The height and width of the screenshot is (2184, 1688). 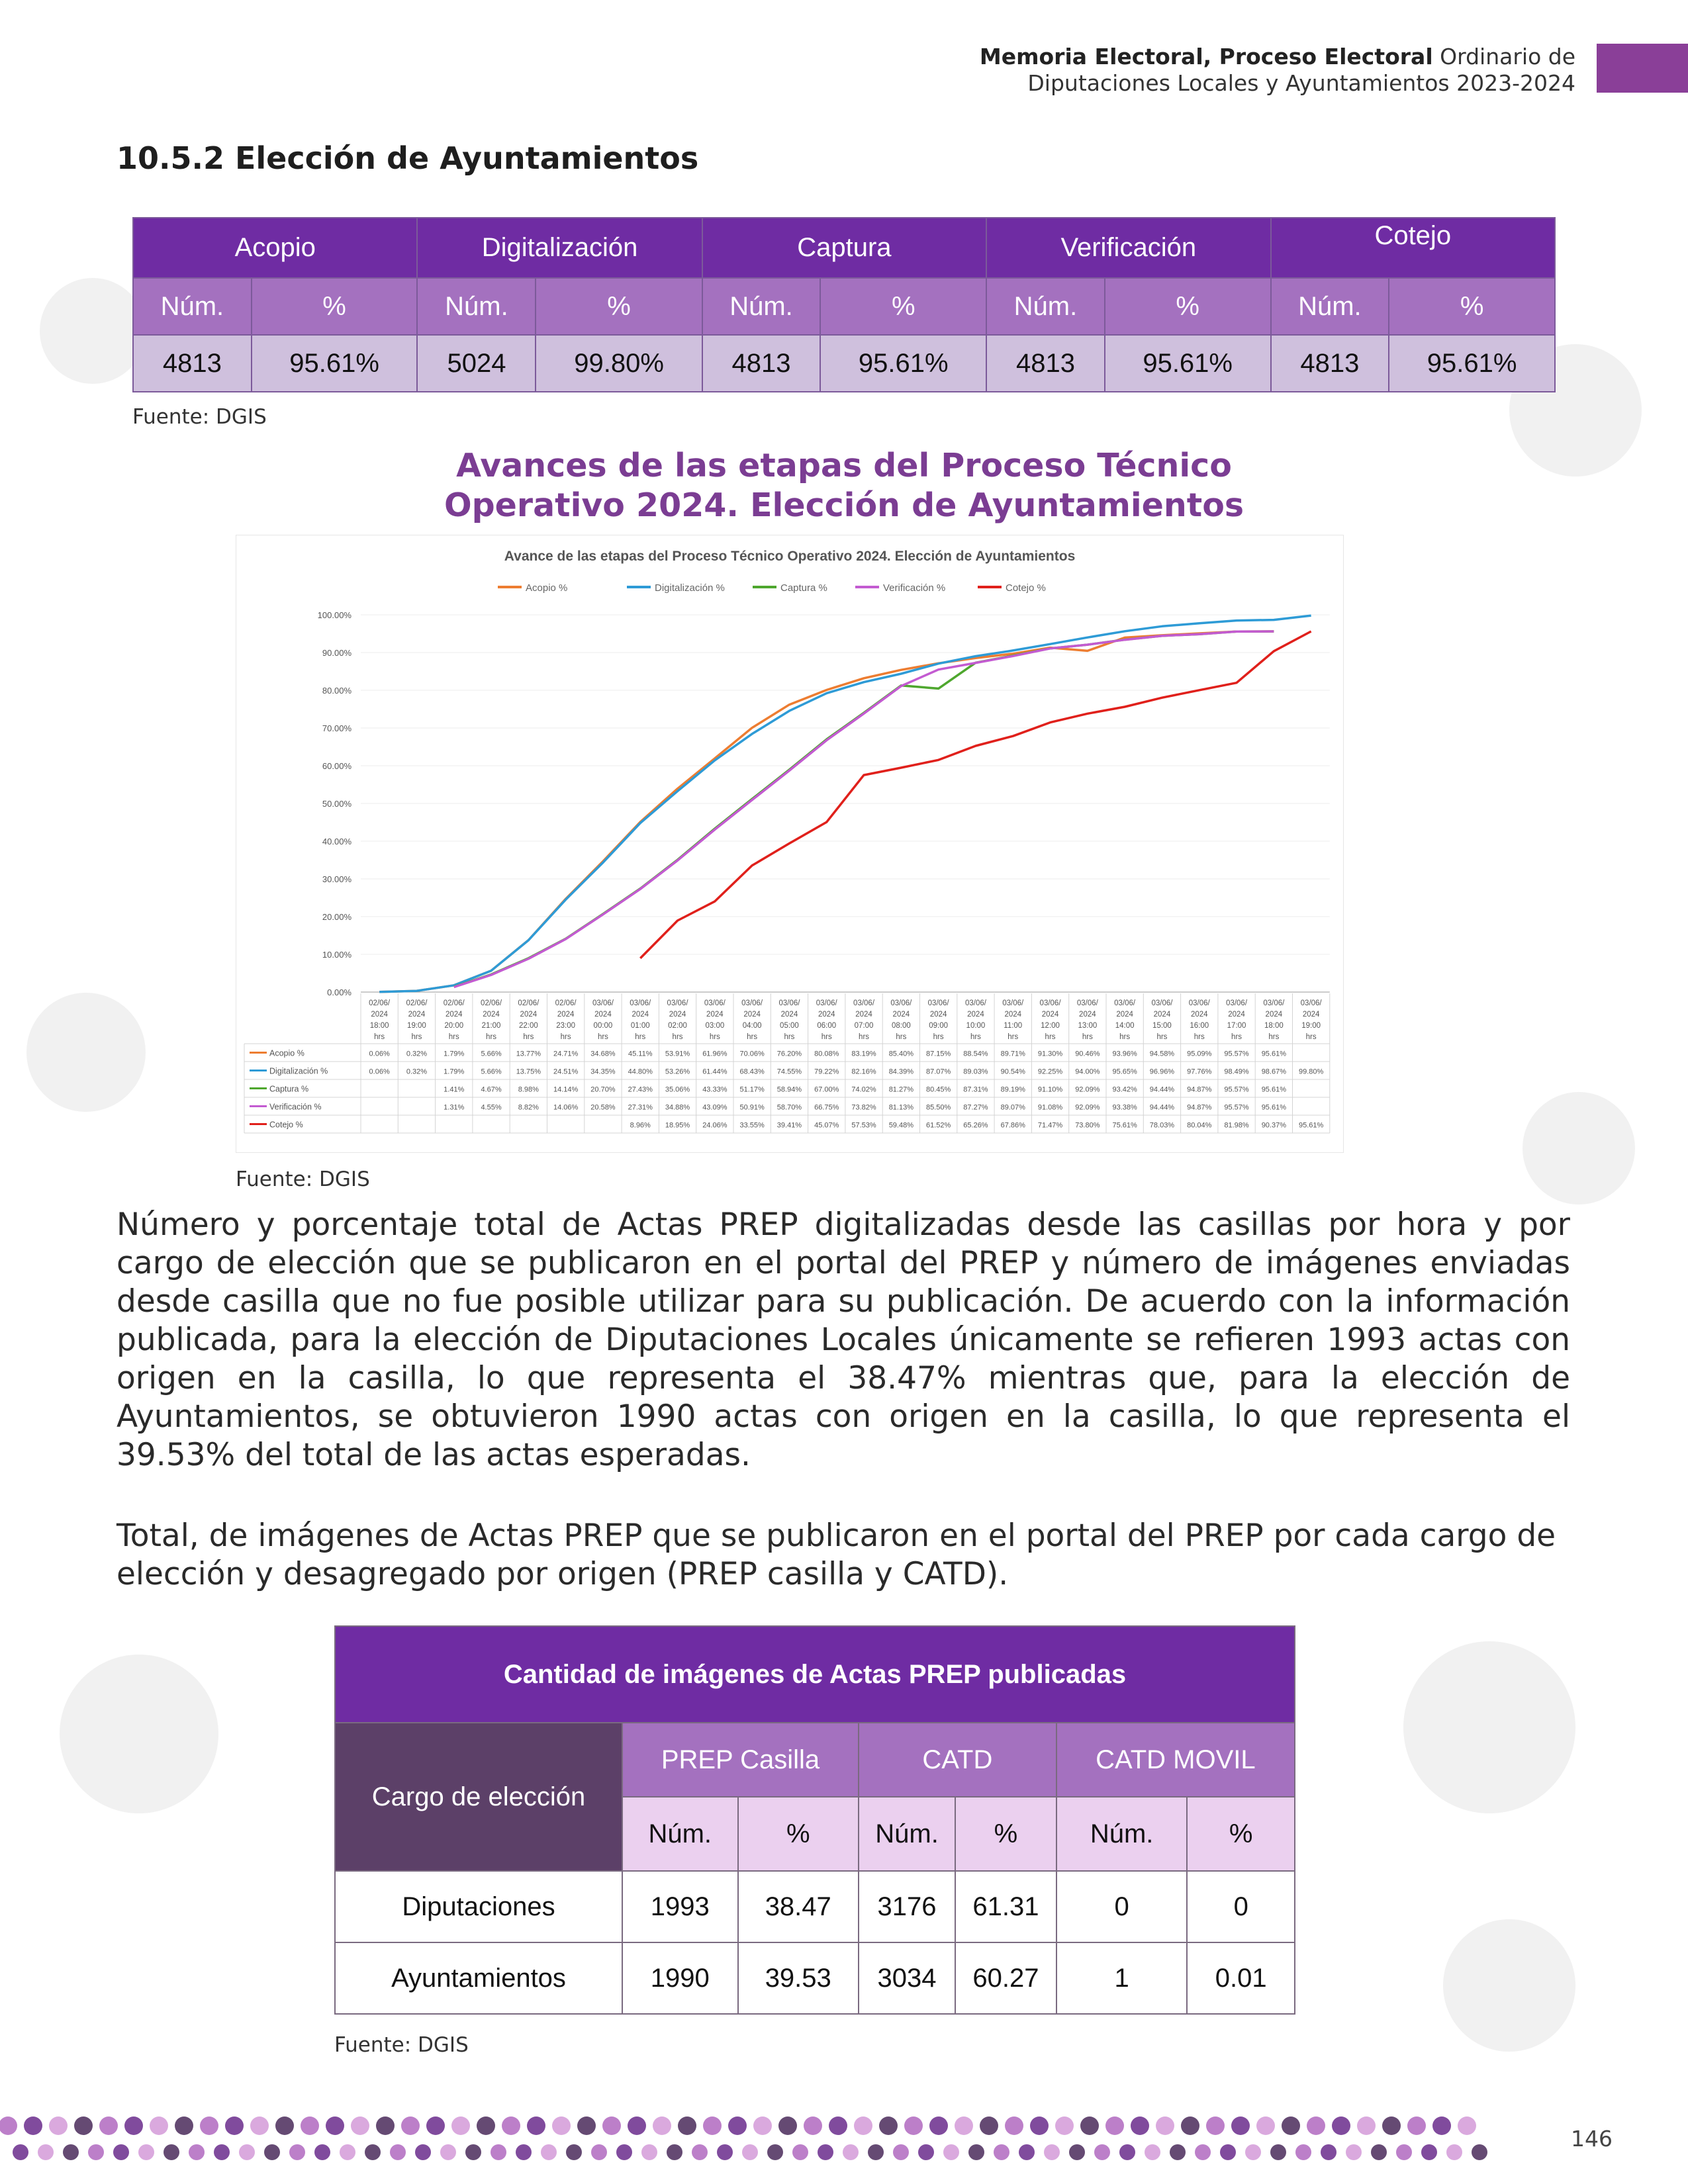 What do you see at coordinates (1274, 1072) in the screenshot?
I see `data-label: 98.67%` at bounding box center [1274, 1072].